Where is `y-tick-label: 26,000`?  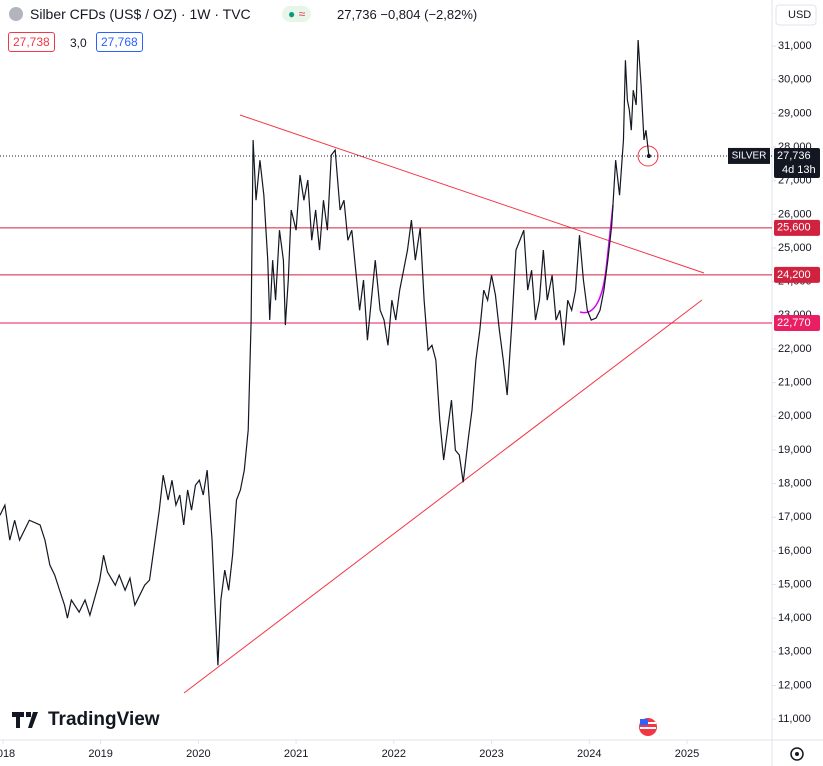 y-tick-label: 26,000 is located at coordinates (795, 214).